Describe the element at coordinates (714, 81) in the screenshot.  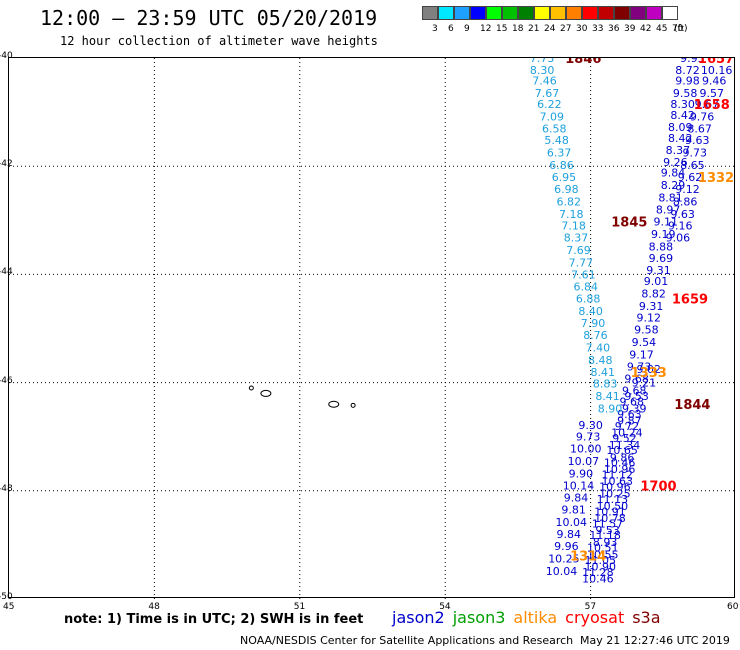
I see `wave-height-label: 9.46` at that location.